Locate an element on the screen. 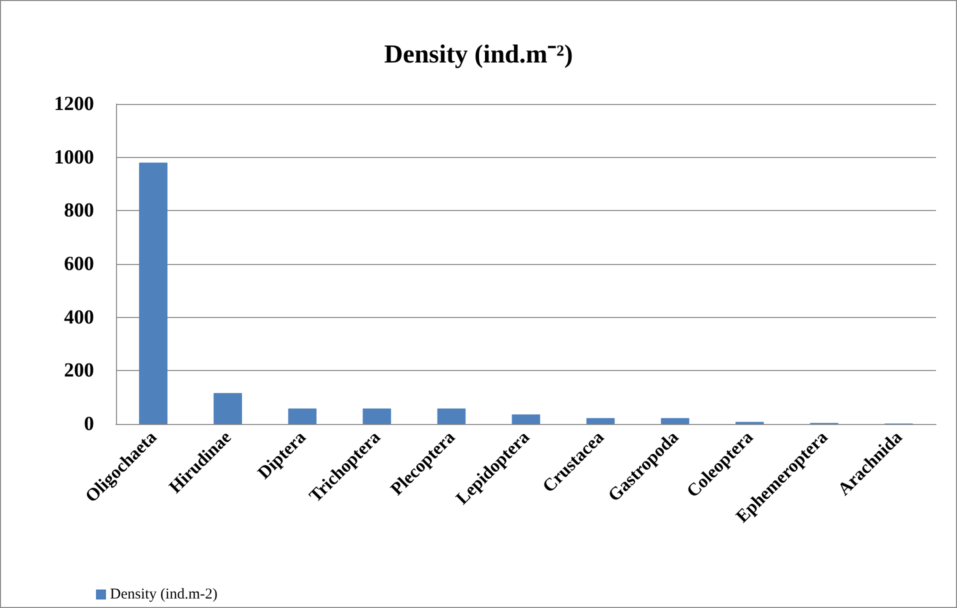 This screenshot has width=957, height=608. y-tick-label: 0 is located at coordinates (89, 424).